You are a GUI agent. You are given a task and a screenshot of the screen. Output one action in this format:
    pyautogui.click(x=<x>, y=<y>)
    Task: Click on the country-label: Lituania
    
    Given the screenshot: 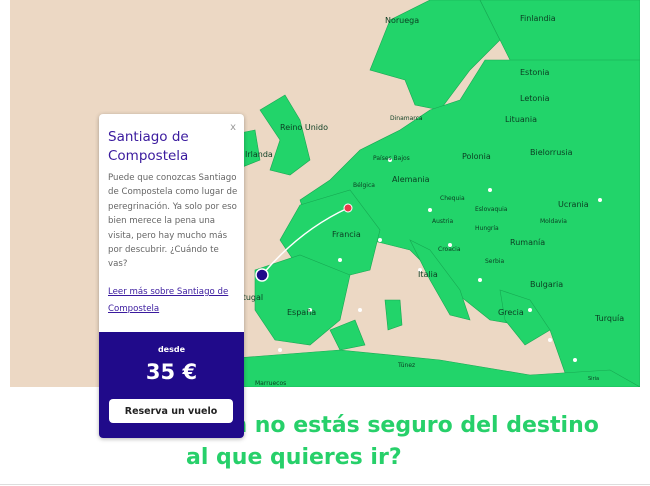 What is the action you would take?
    pyautogui.click(x=521, y=119)
    